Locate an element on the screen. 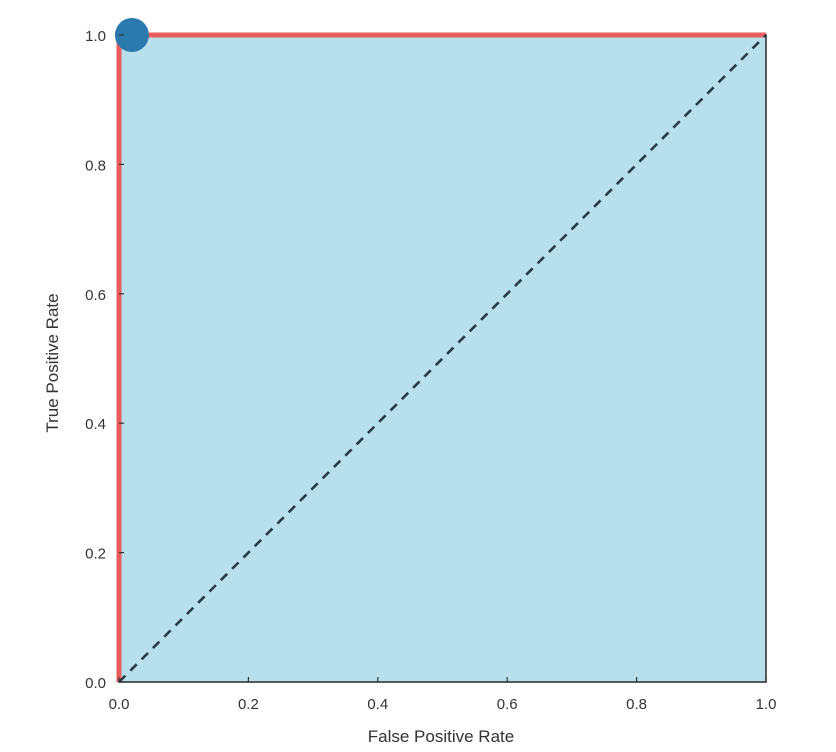  y-axis-label: True Positive Rate is located at coordinates (52, 362).